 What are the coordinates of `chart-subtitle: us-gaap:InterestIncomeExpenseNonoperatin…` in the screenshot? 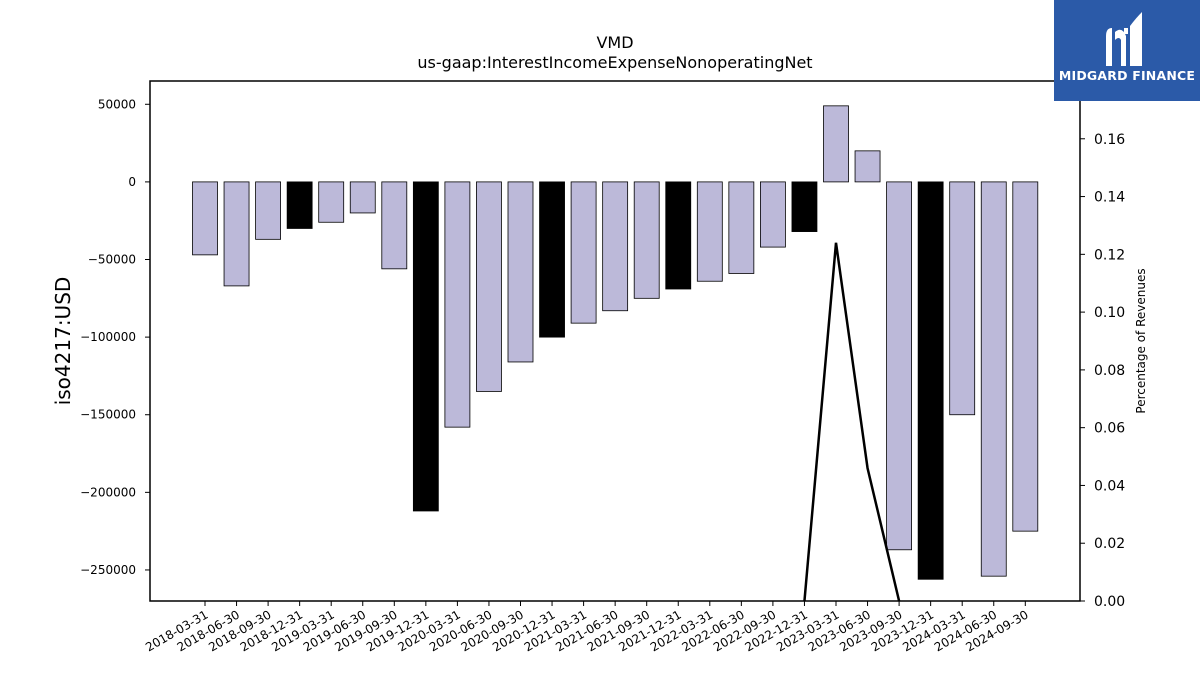 It's located at (614, 62).